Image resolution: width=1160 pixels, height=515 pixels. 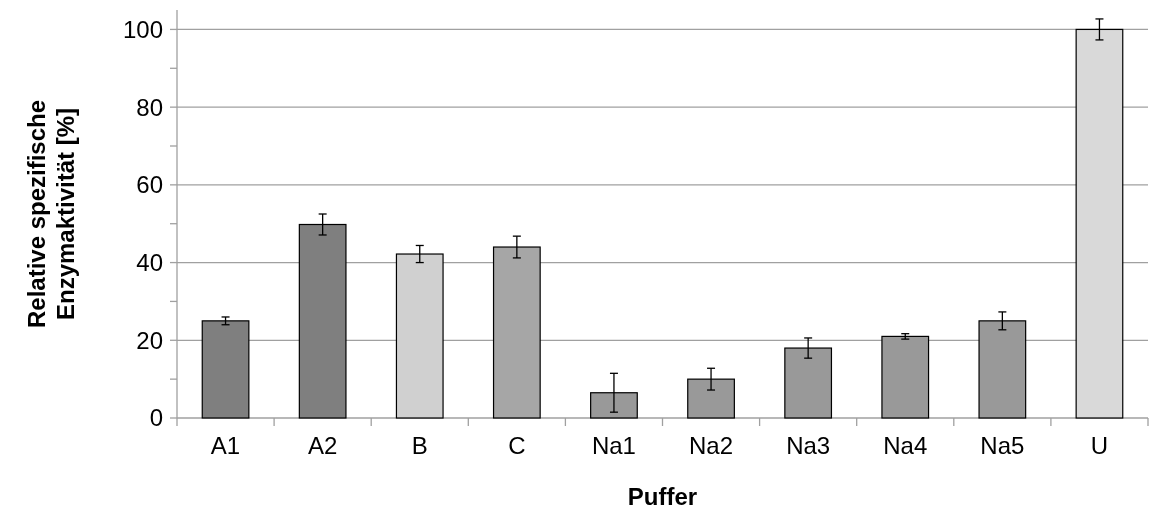 What do you see at coordinates (149, 262) in the screenshot?
I see `y-tick-label: 40` at bounding box center [149, 262].